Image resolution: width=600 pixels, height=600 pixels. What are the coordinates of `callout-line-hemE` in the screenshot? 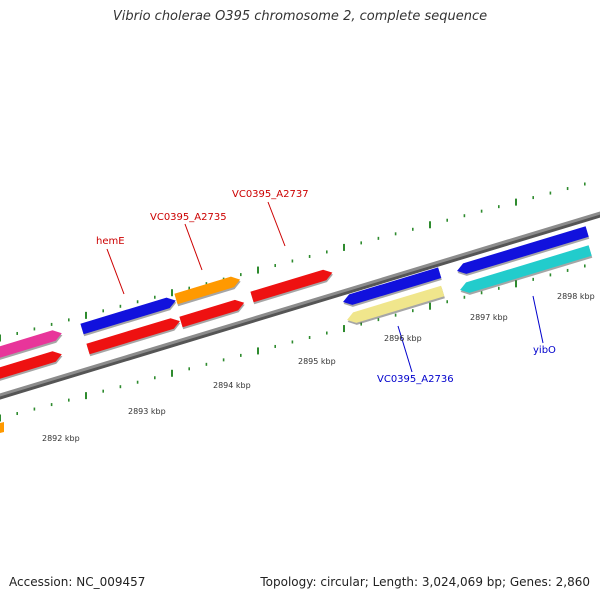 It's located at (115, 271).